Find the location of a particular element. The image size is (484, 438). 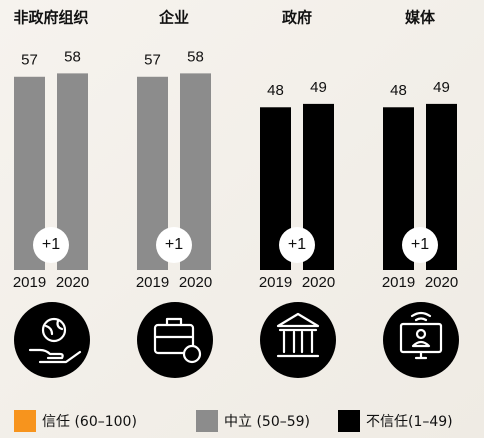

group-title: 企业 is located at coordinates (173, 18).